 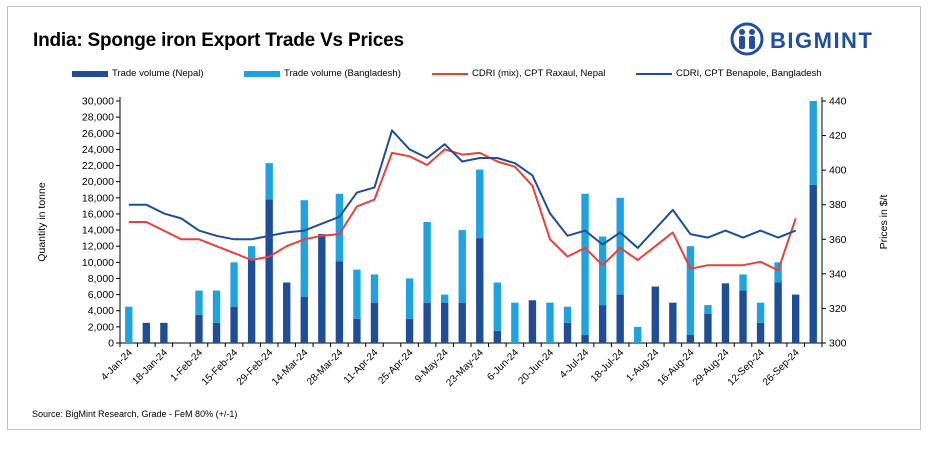 I want to click on y2-tick-label: 380, so click(x=838, y=205).